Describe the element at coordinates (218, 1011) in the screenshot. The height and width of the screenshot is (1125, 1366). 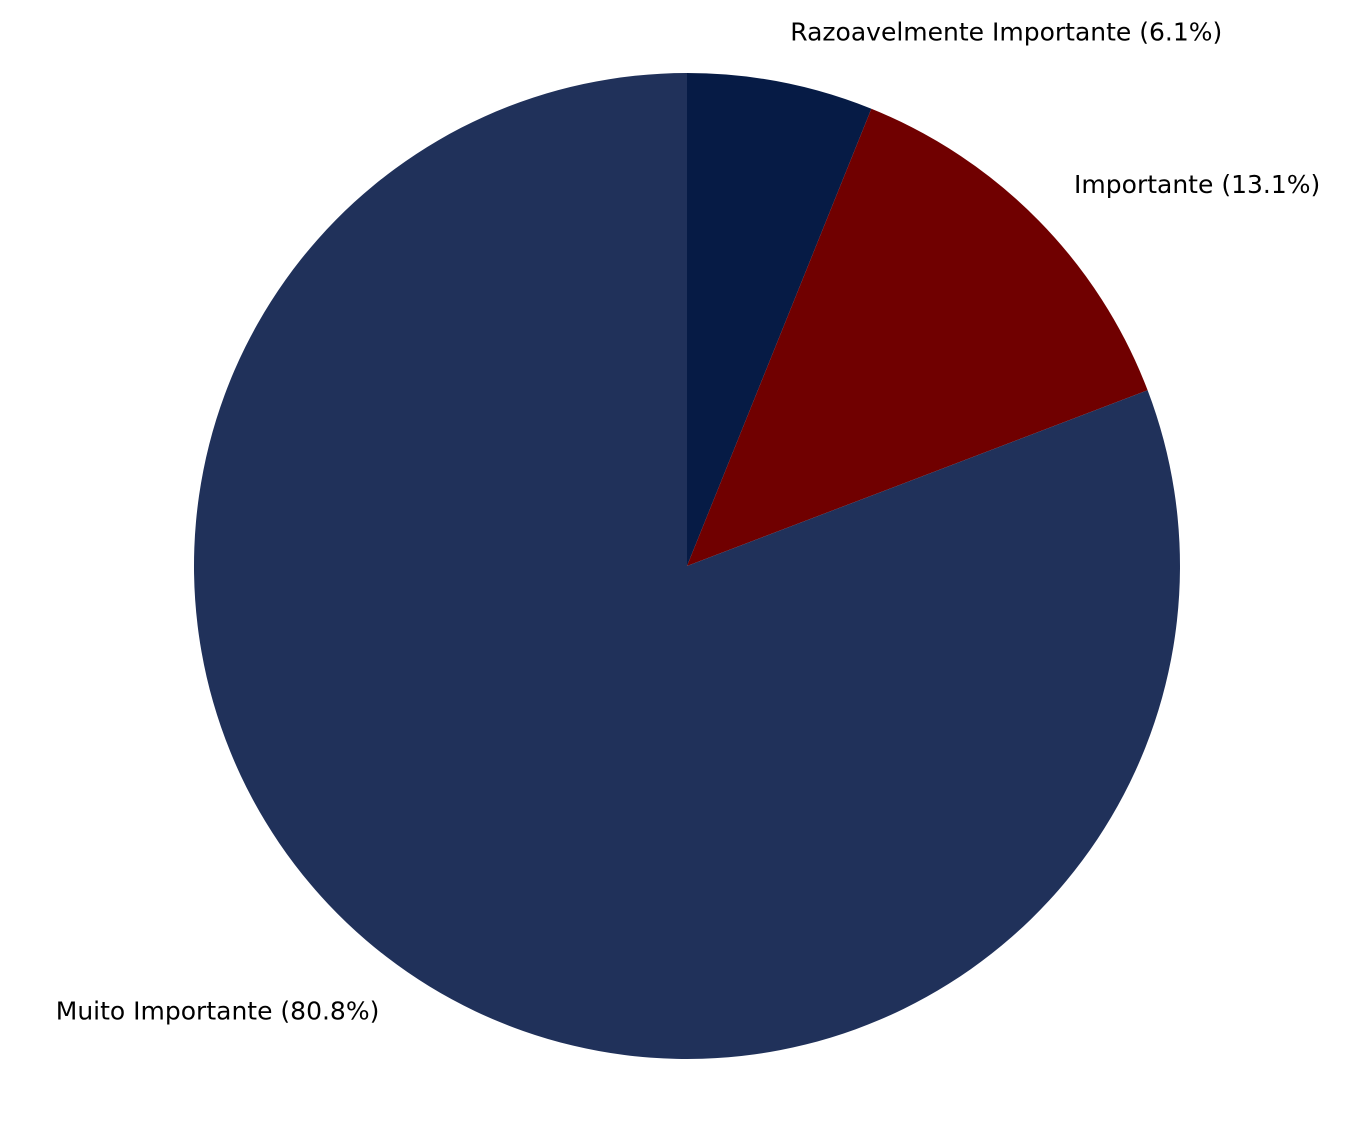
I see `pie-slice-label-2: Muito Importante (80.8%)` at that location.